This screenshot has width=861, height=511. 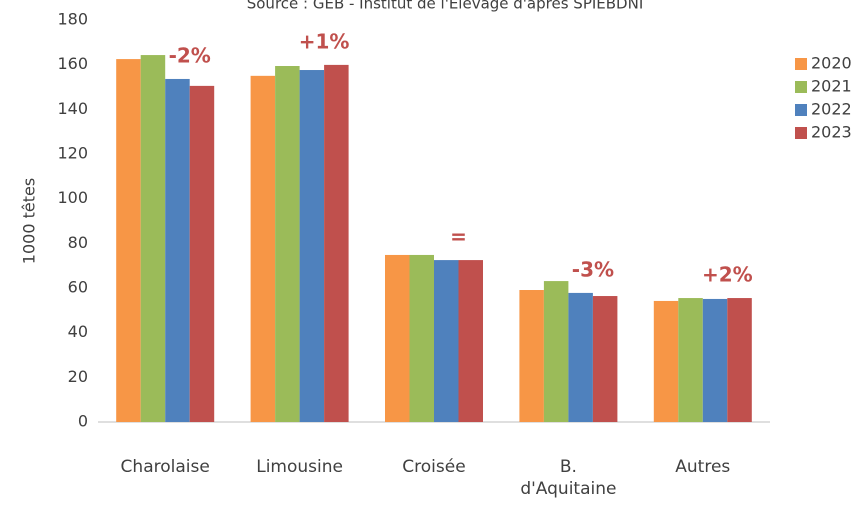 I want to click on legend-label: 2022, so click(x=831, y=109).